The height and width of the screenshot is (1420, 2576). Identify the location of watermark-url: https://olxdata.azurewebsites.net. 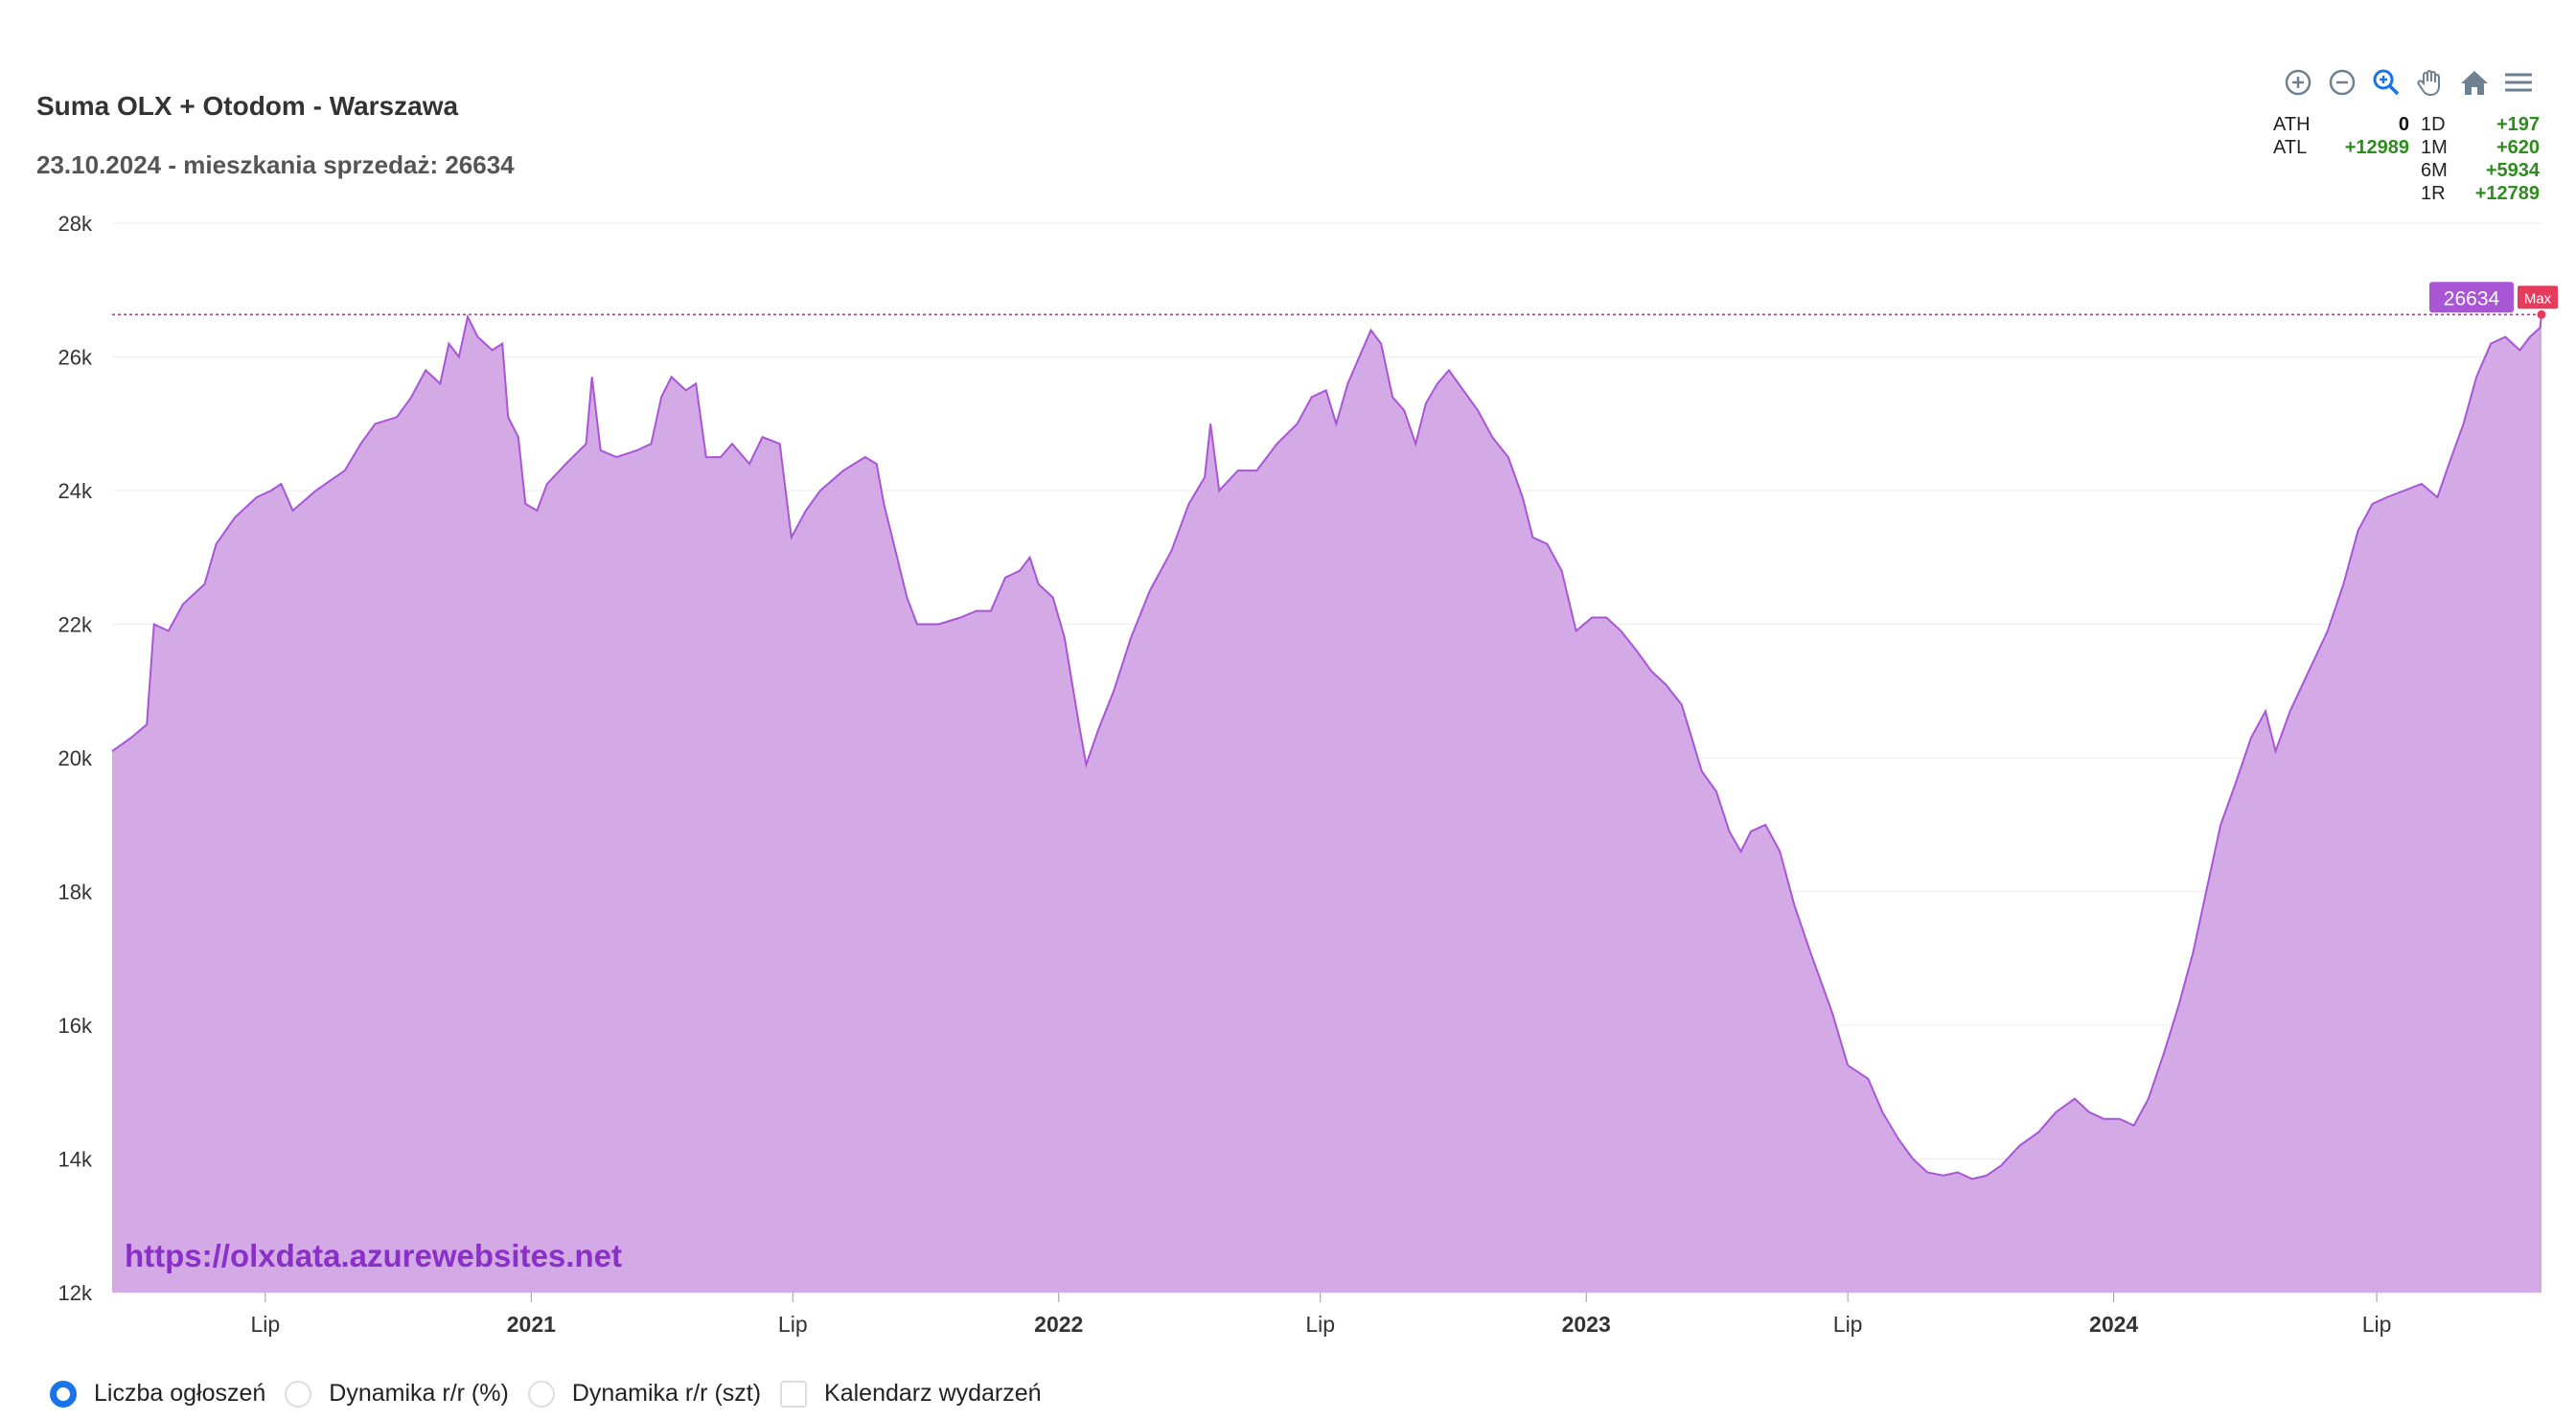
(374, 1255).